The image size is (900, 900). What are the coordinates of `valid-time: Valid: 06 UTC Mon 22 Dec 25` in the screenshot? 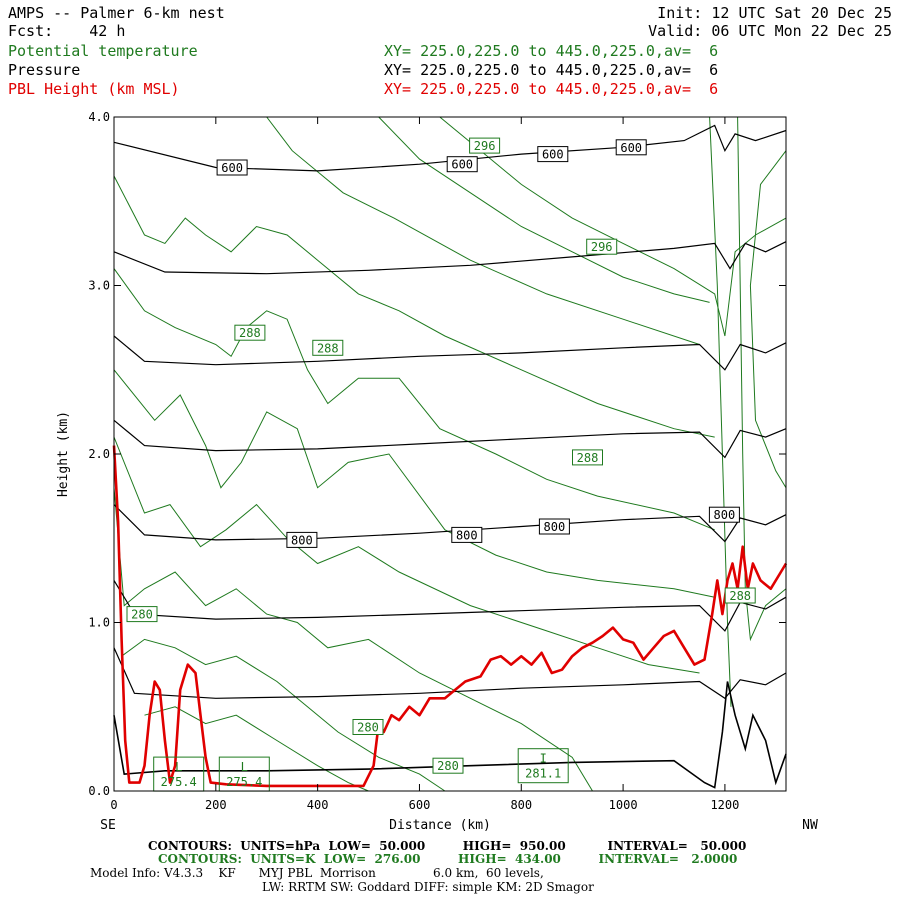 It's located at (770, 31).